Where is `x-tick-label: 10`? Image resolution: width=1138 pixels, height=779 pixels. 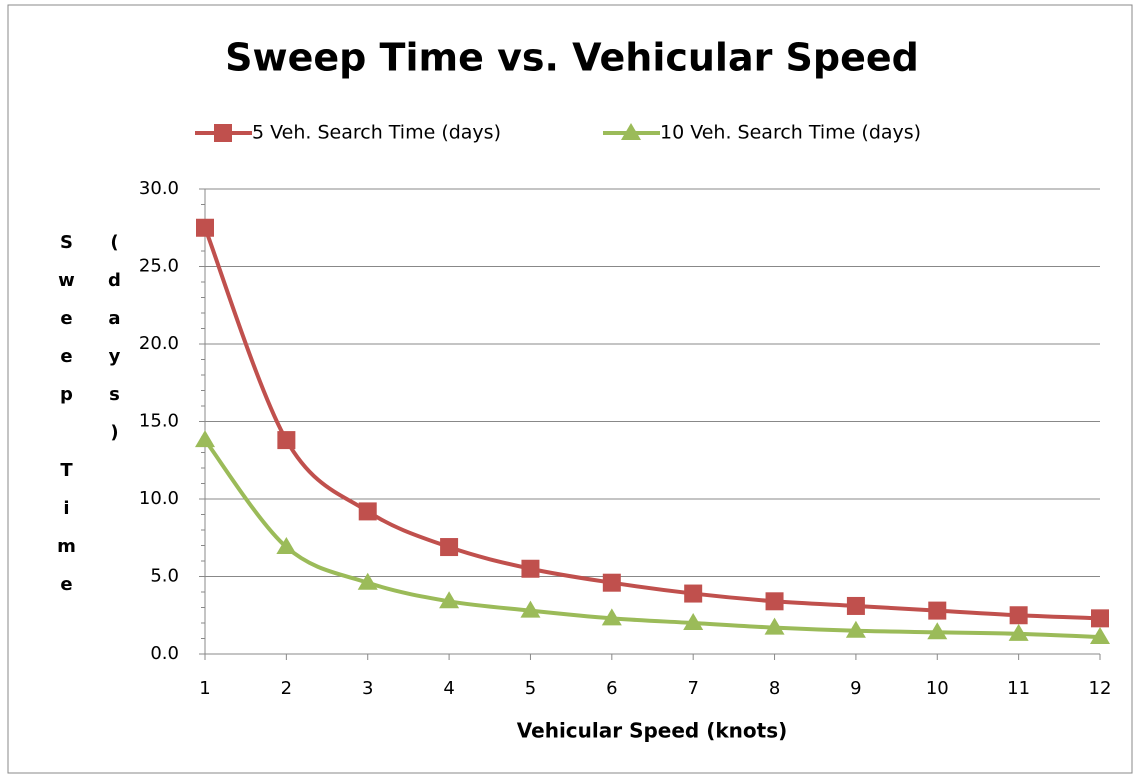
x-tick-label: 10 is located at coordinates (937, 688).